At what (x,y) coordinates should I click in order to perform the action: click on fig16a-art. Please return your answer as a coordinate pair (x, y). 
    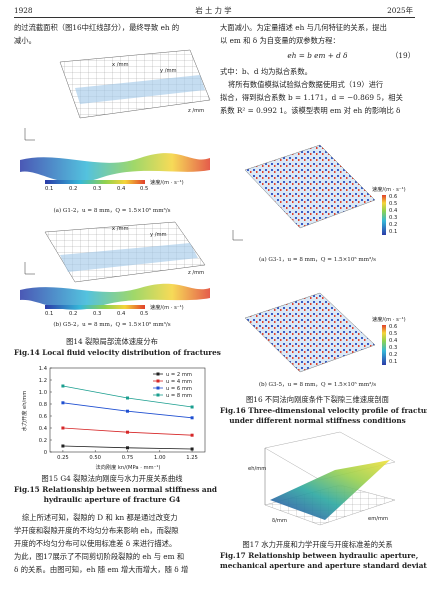
    Looking at the image, I should click on (309, 192).